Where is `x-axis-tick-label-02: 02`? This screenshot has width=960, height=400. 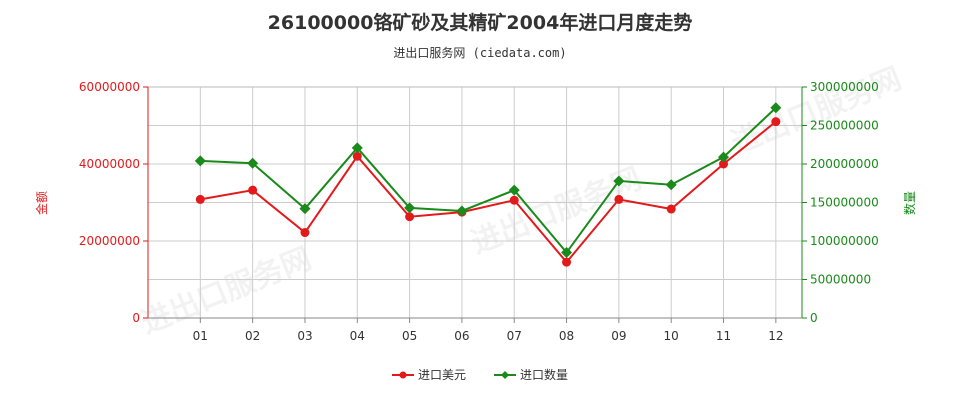
x-axis-tick-label-02: 02 is located at coordinates (252, 336).